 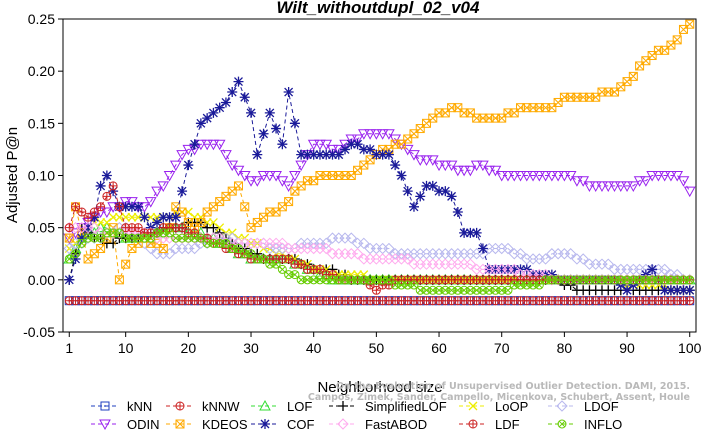 What do you see at coordinates (105, 406) in the screenshot?
I see `legend-marker-knn` at bounding box center [105, 406].